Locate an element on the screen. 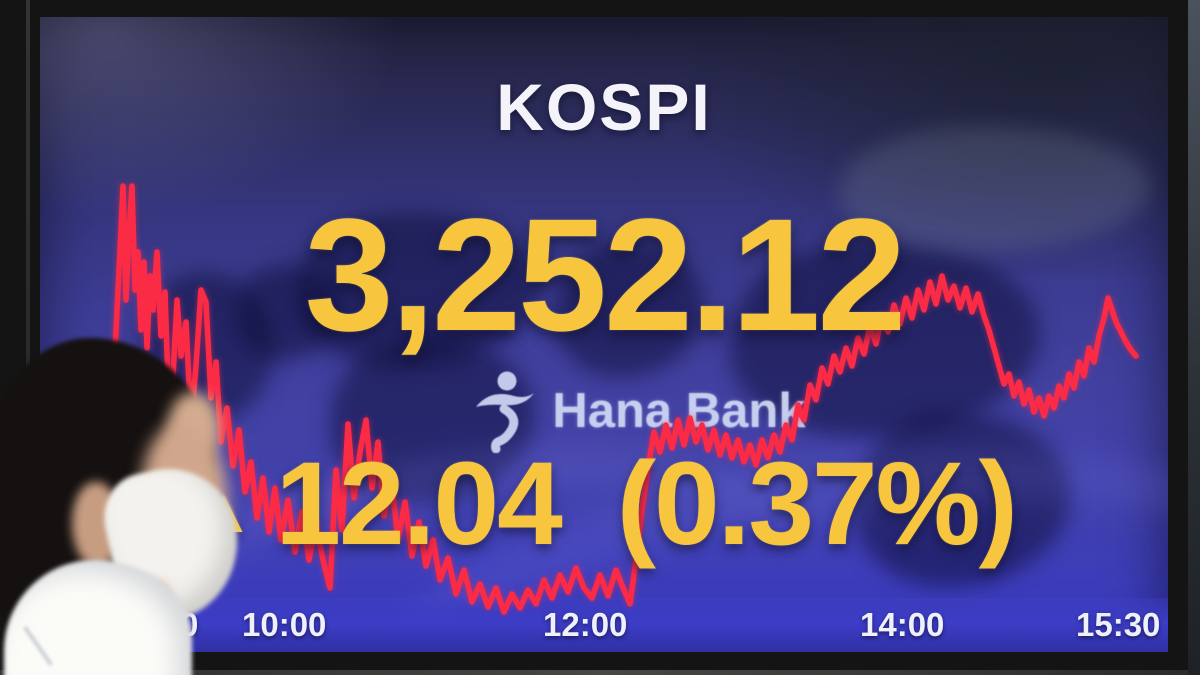 This screenshot has height=675, width=1200. hana-bank-logo-icon is located at coordinates (505, 412).